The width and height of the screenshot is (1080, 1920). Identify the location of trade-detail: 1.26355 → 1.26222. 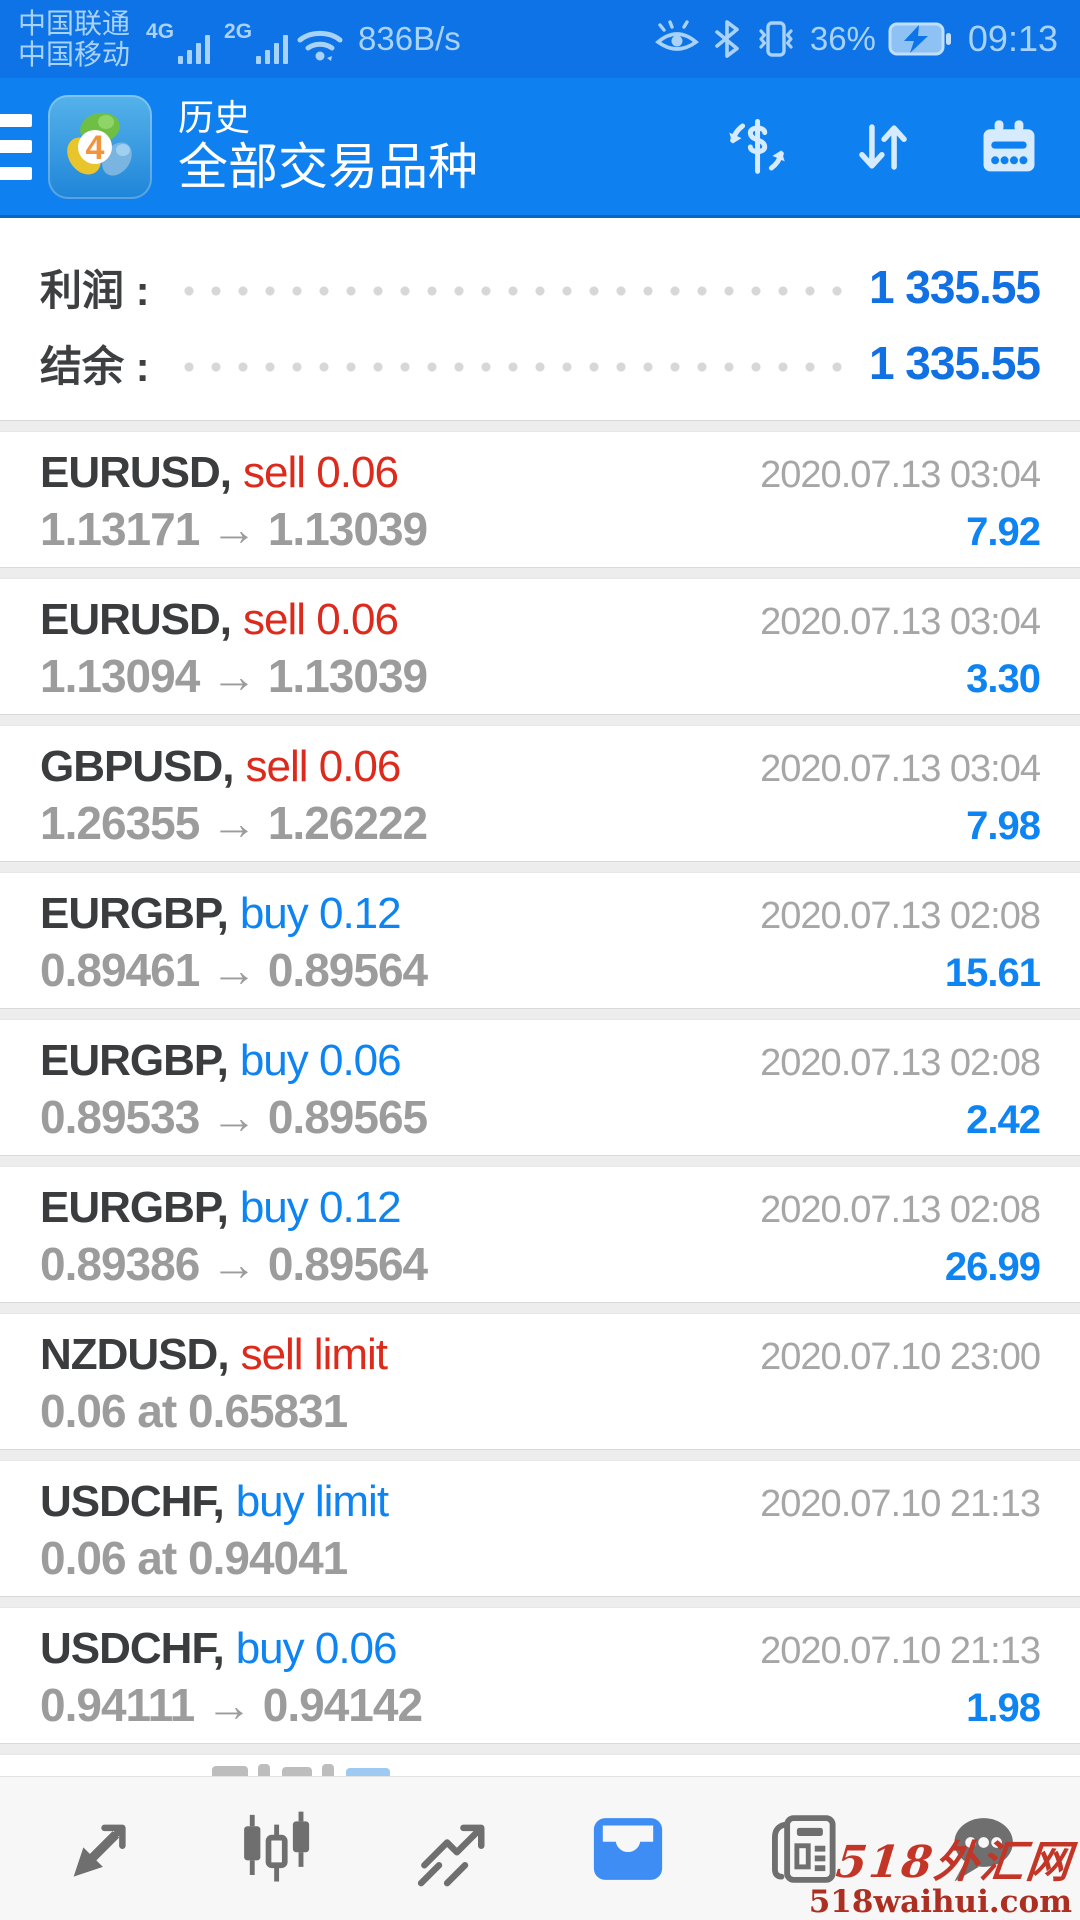
(234, 823).